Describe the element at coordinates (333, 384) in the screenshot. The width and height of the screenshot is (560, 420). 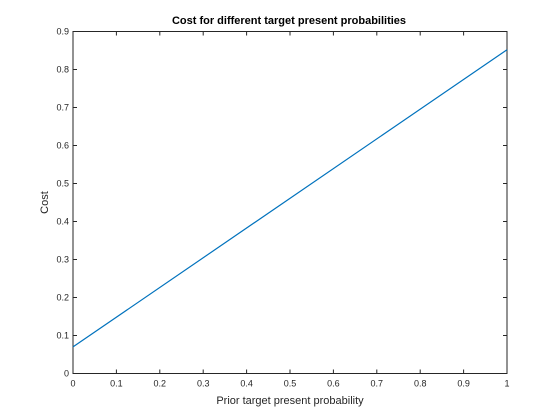
I see `x-tick-label: 0.6` at that location.